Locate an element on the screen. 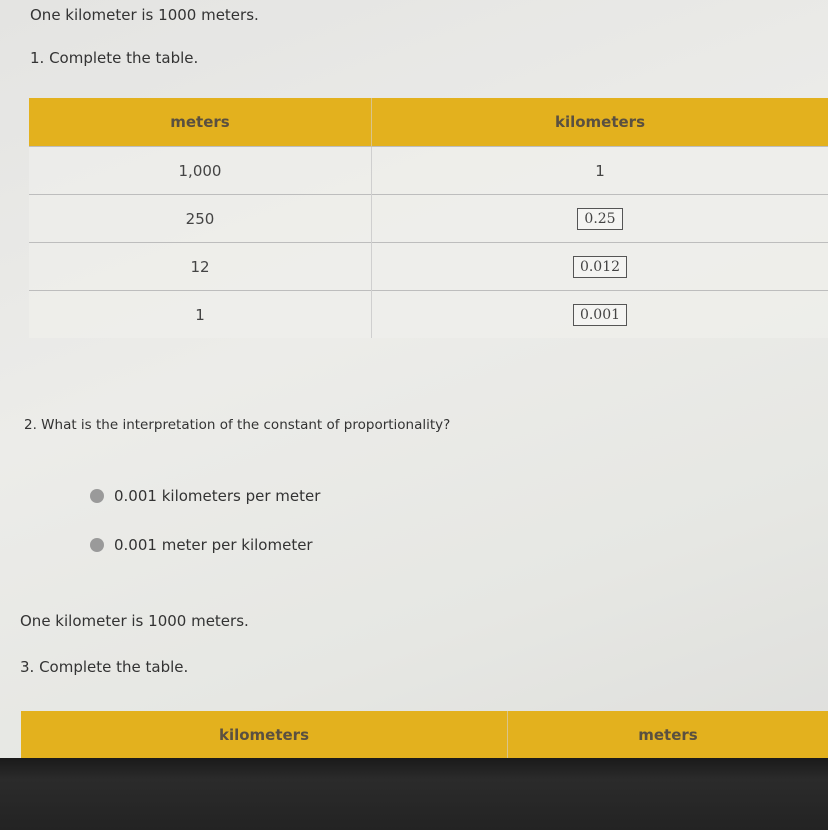  option-label: 0.001 meter per kilometer is located at coordinates (213, 545).